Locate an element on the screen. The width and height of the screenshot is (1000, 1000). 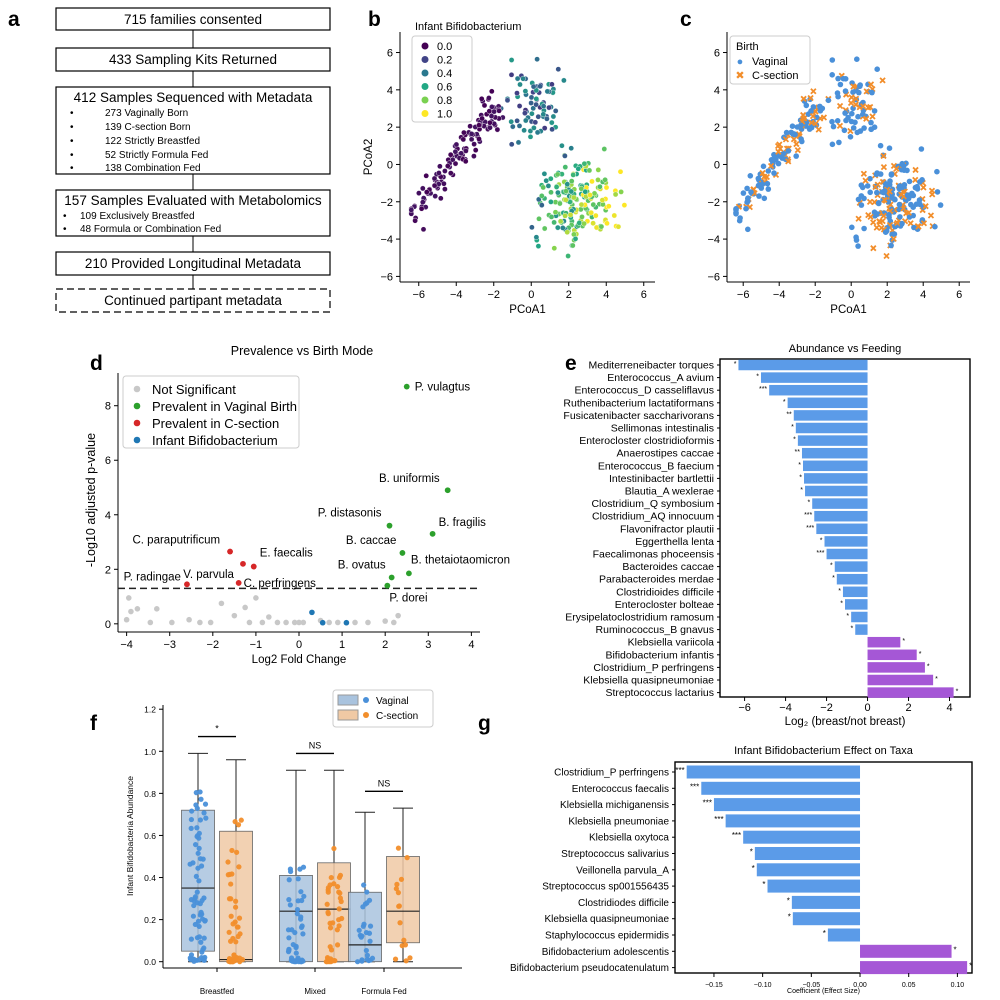
panel-label-c: c is located at coordinates (686, 19).